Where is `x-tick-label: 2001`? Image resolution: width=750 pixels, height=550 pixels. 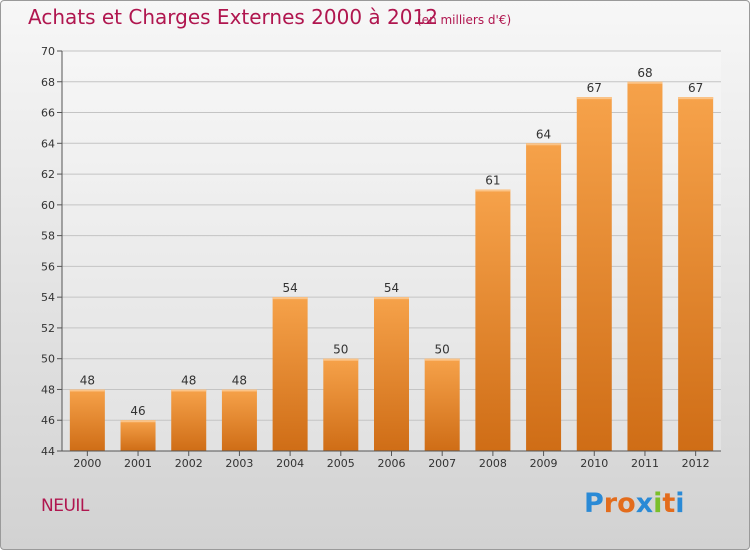 x-tick-label: 2001 is located at coordinates (138, 463).